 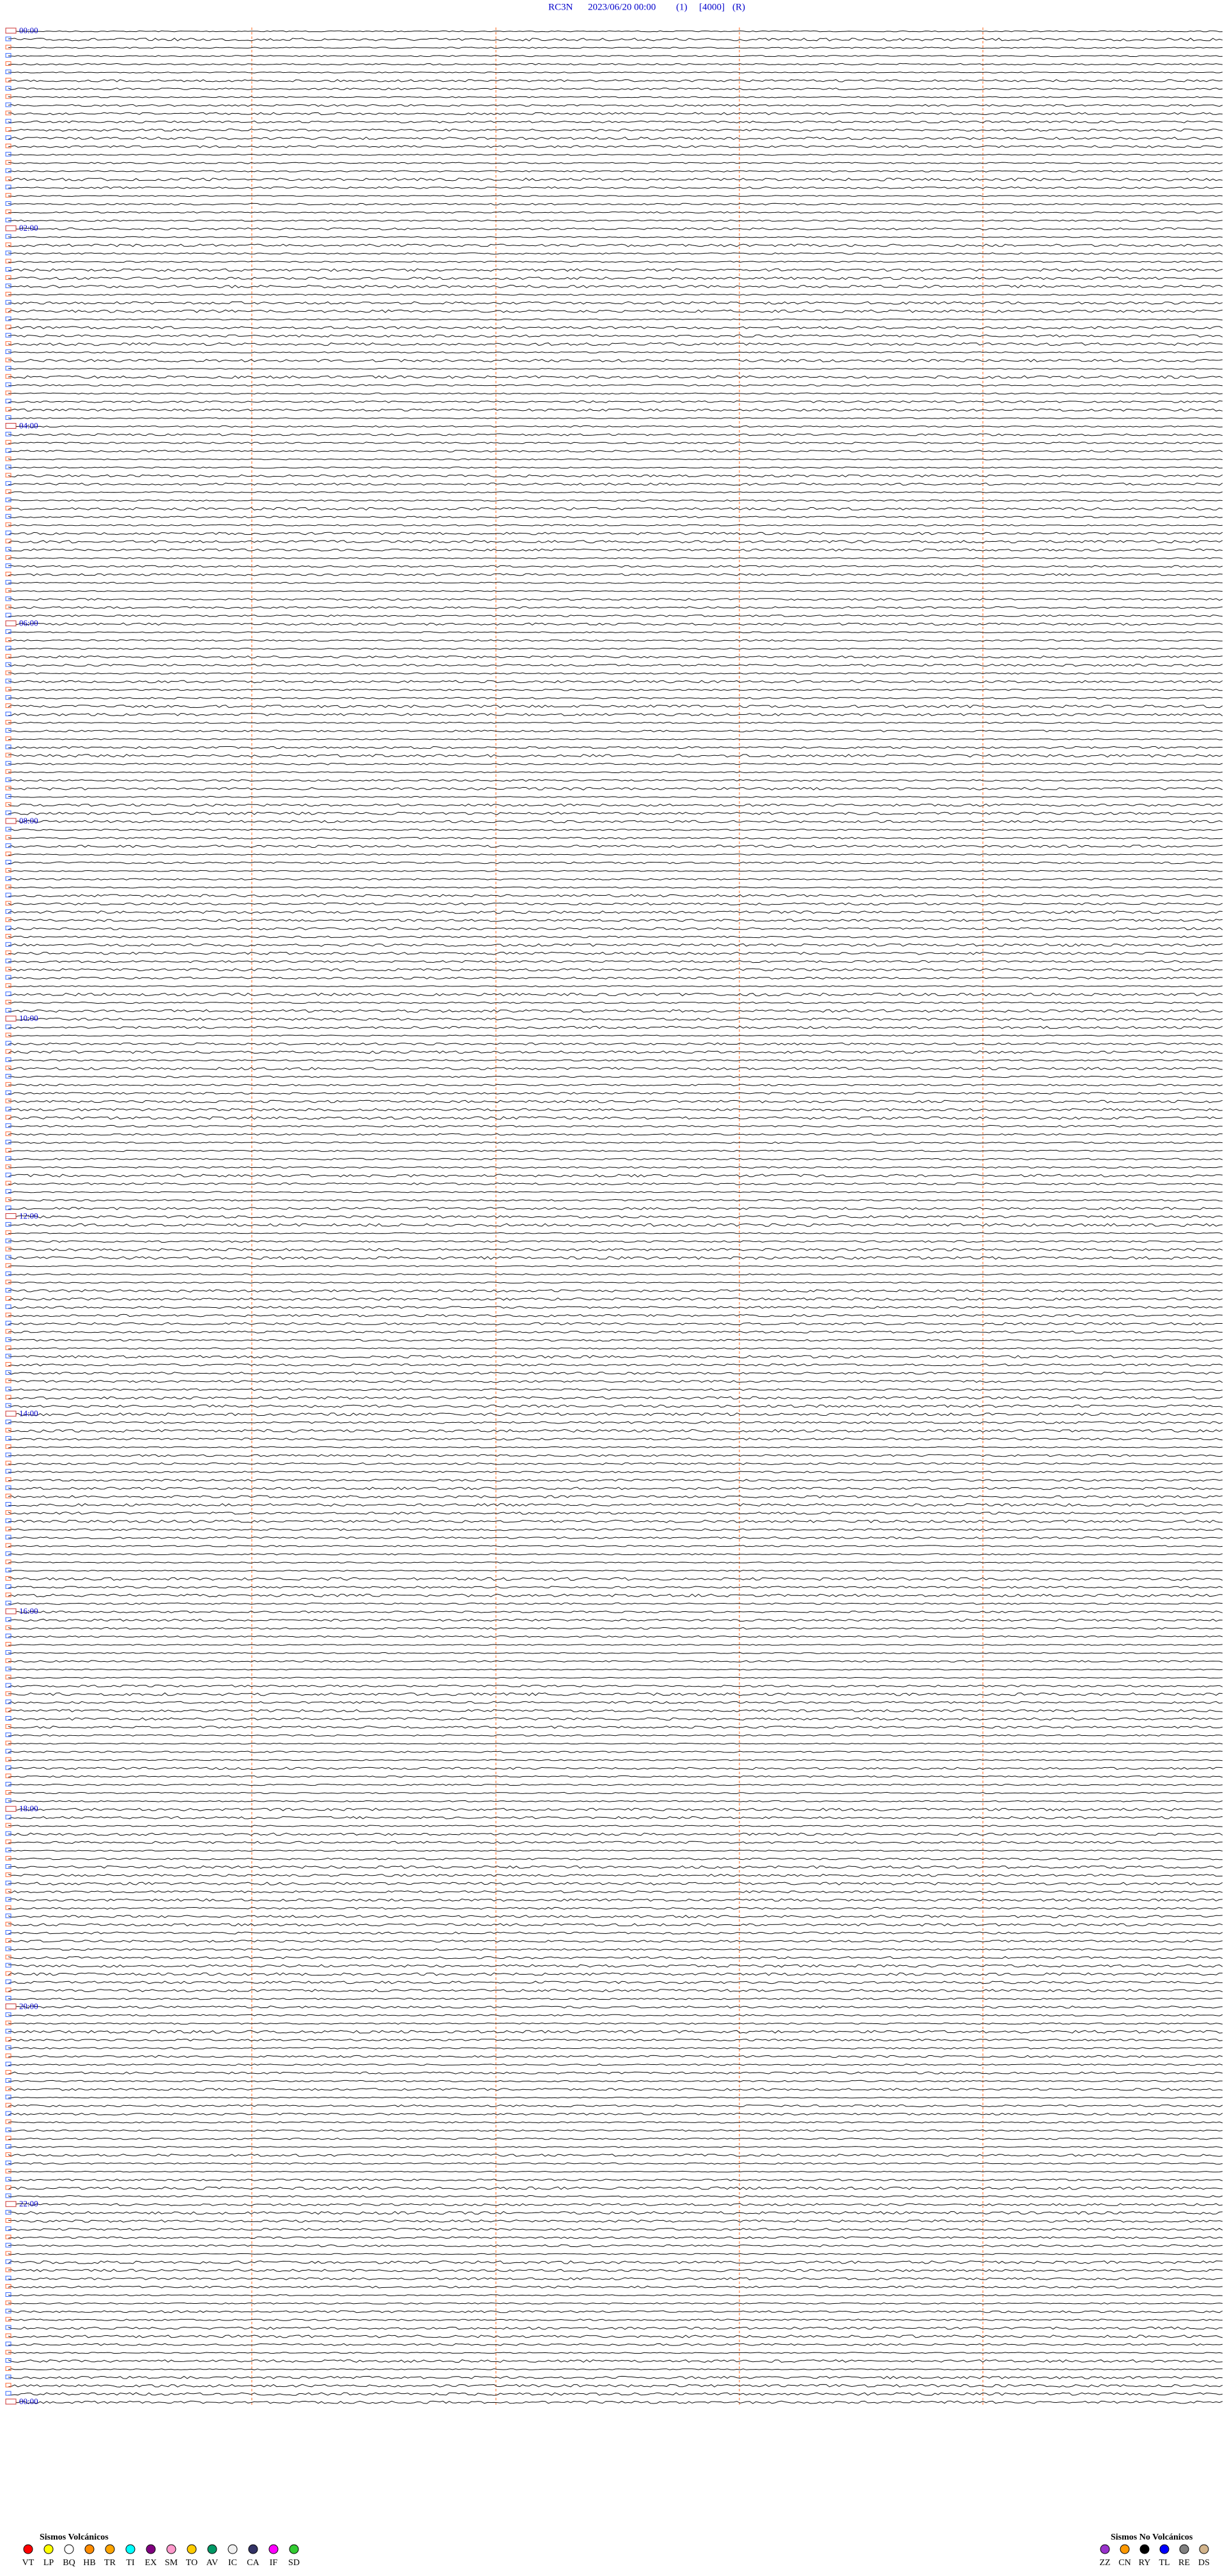 I want to click on legend-label: DS, so click(x=1204, y=2563).